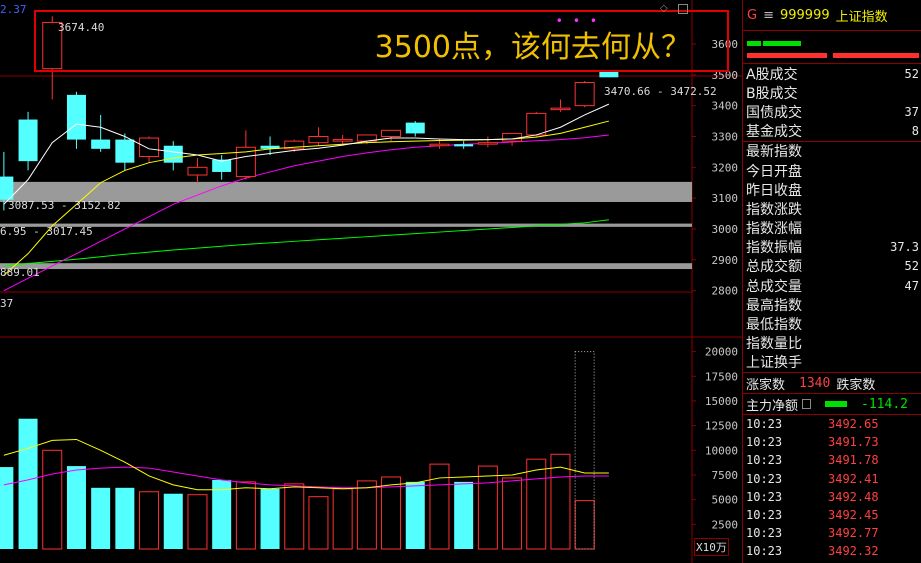 Image resolution: width=921 pixels, height=563 pixels. What do you see at coordinates (721, 352) in the screenshot?
I see `volume-tick-label: 20000` at bounding box center [721, 352].